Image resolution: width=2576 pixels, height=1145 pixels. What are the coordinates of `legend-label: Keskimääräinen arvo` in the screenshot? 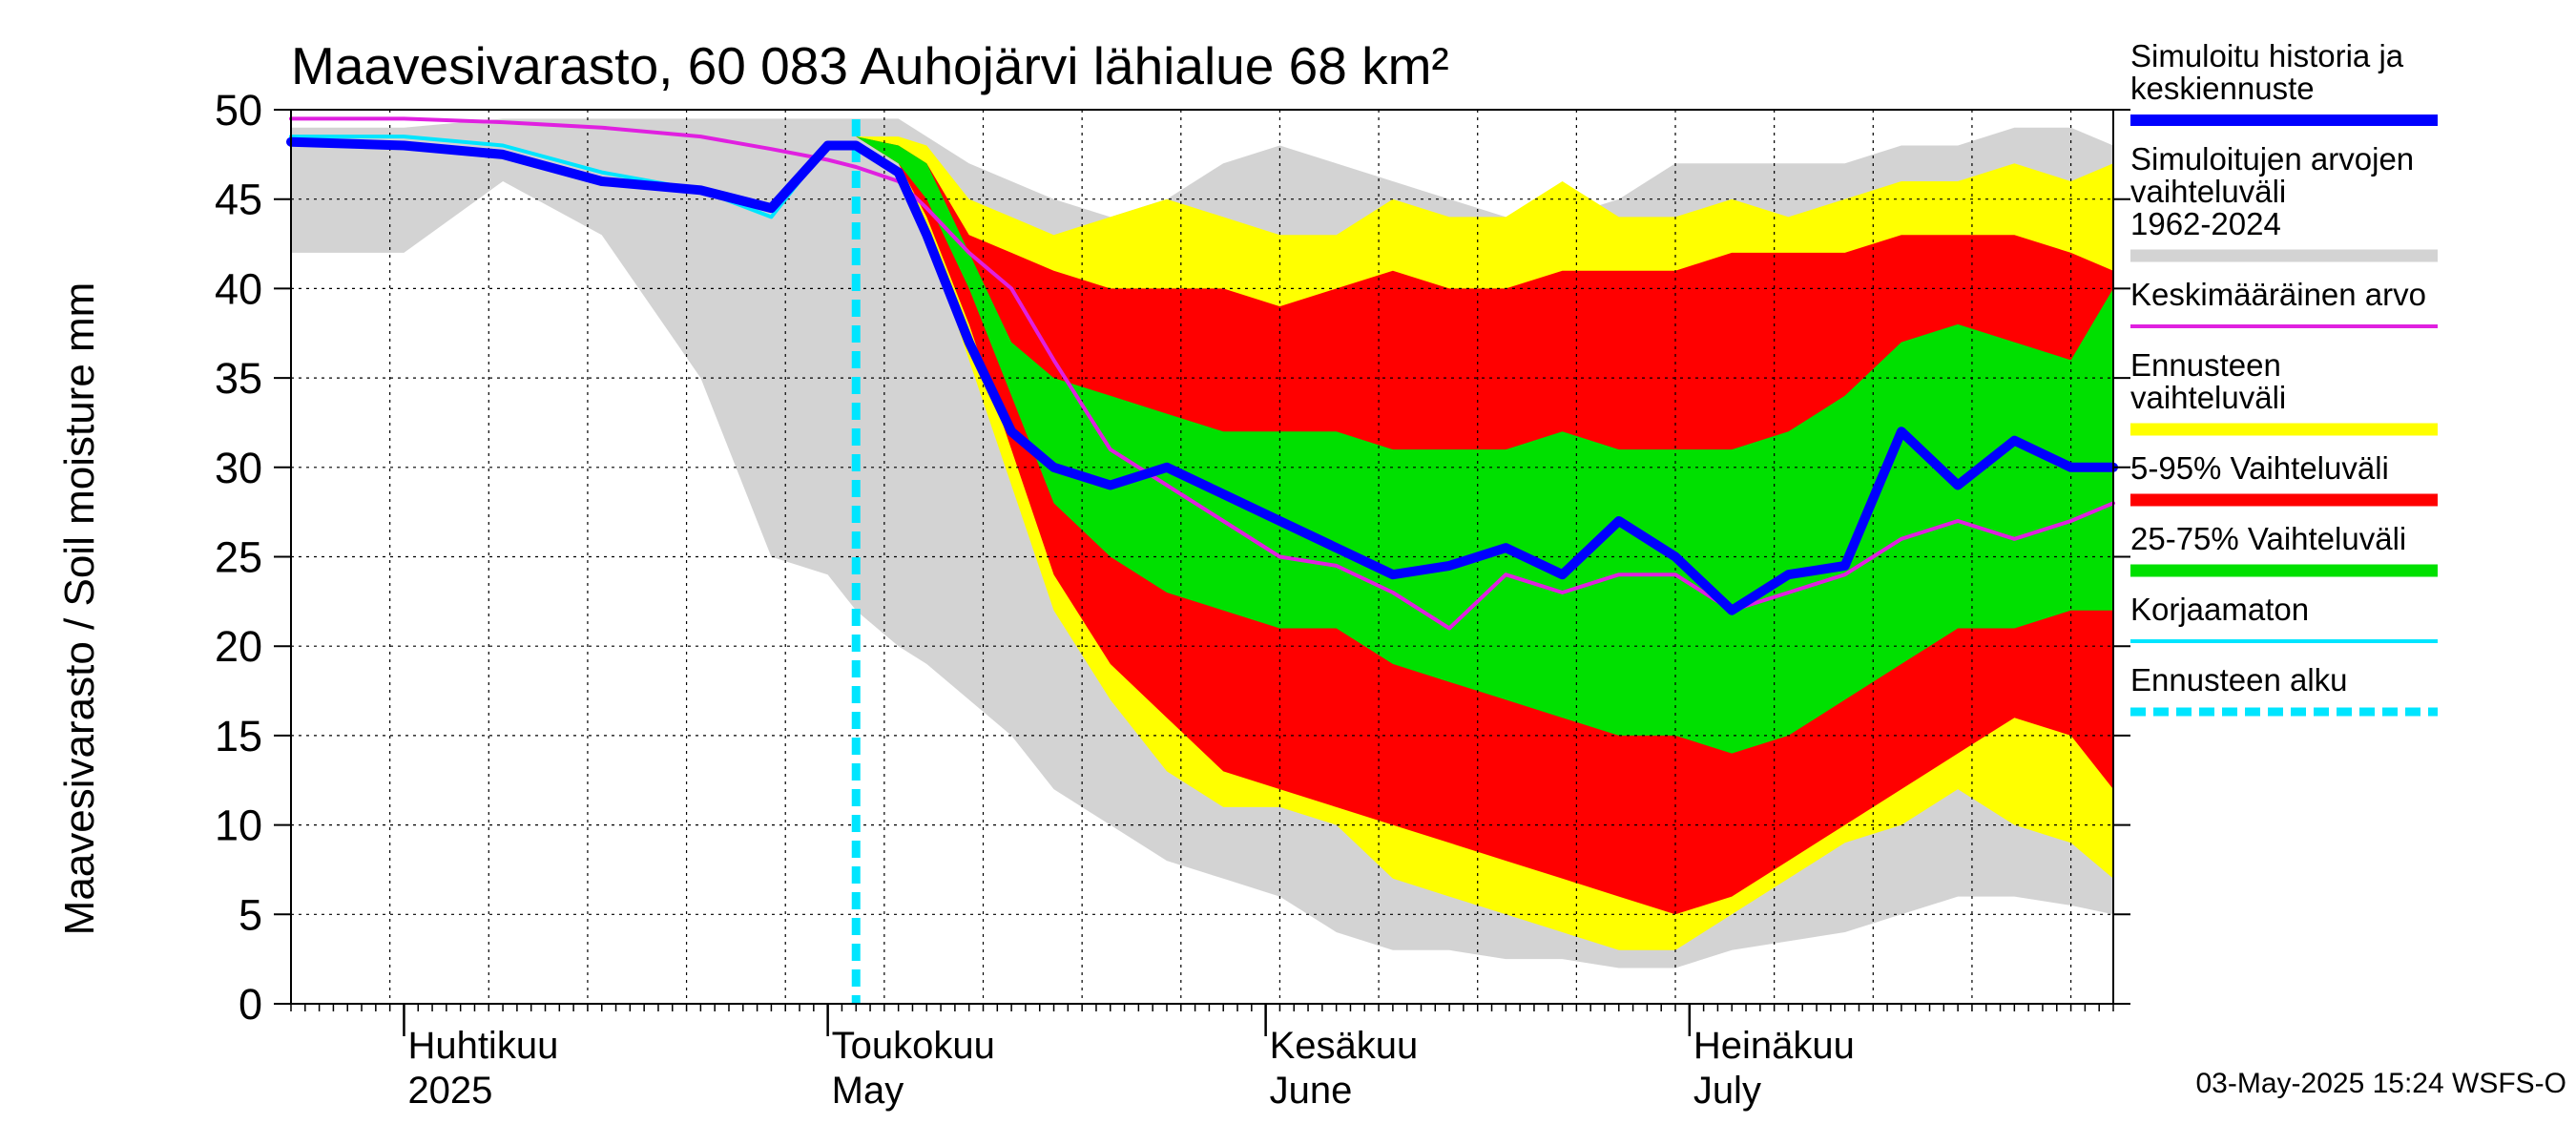 It's located at (2278, 295).